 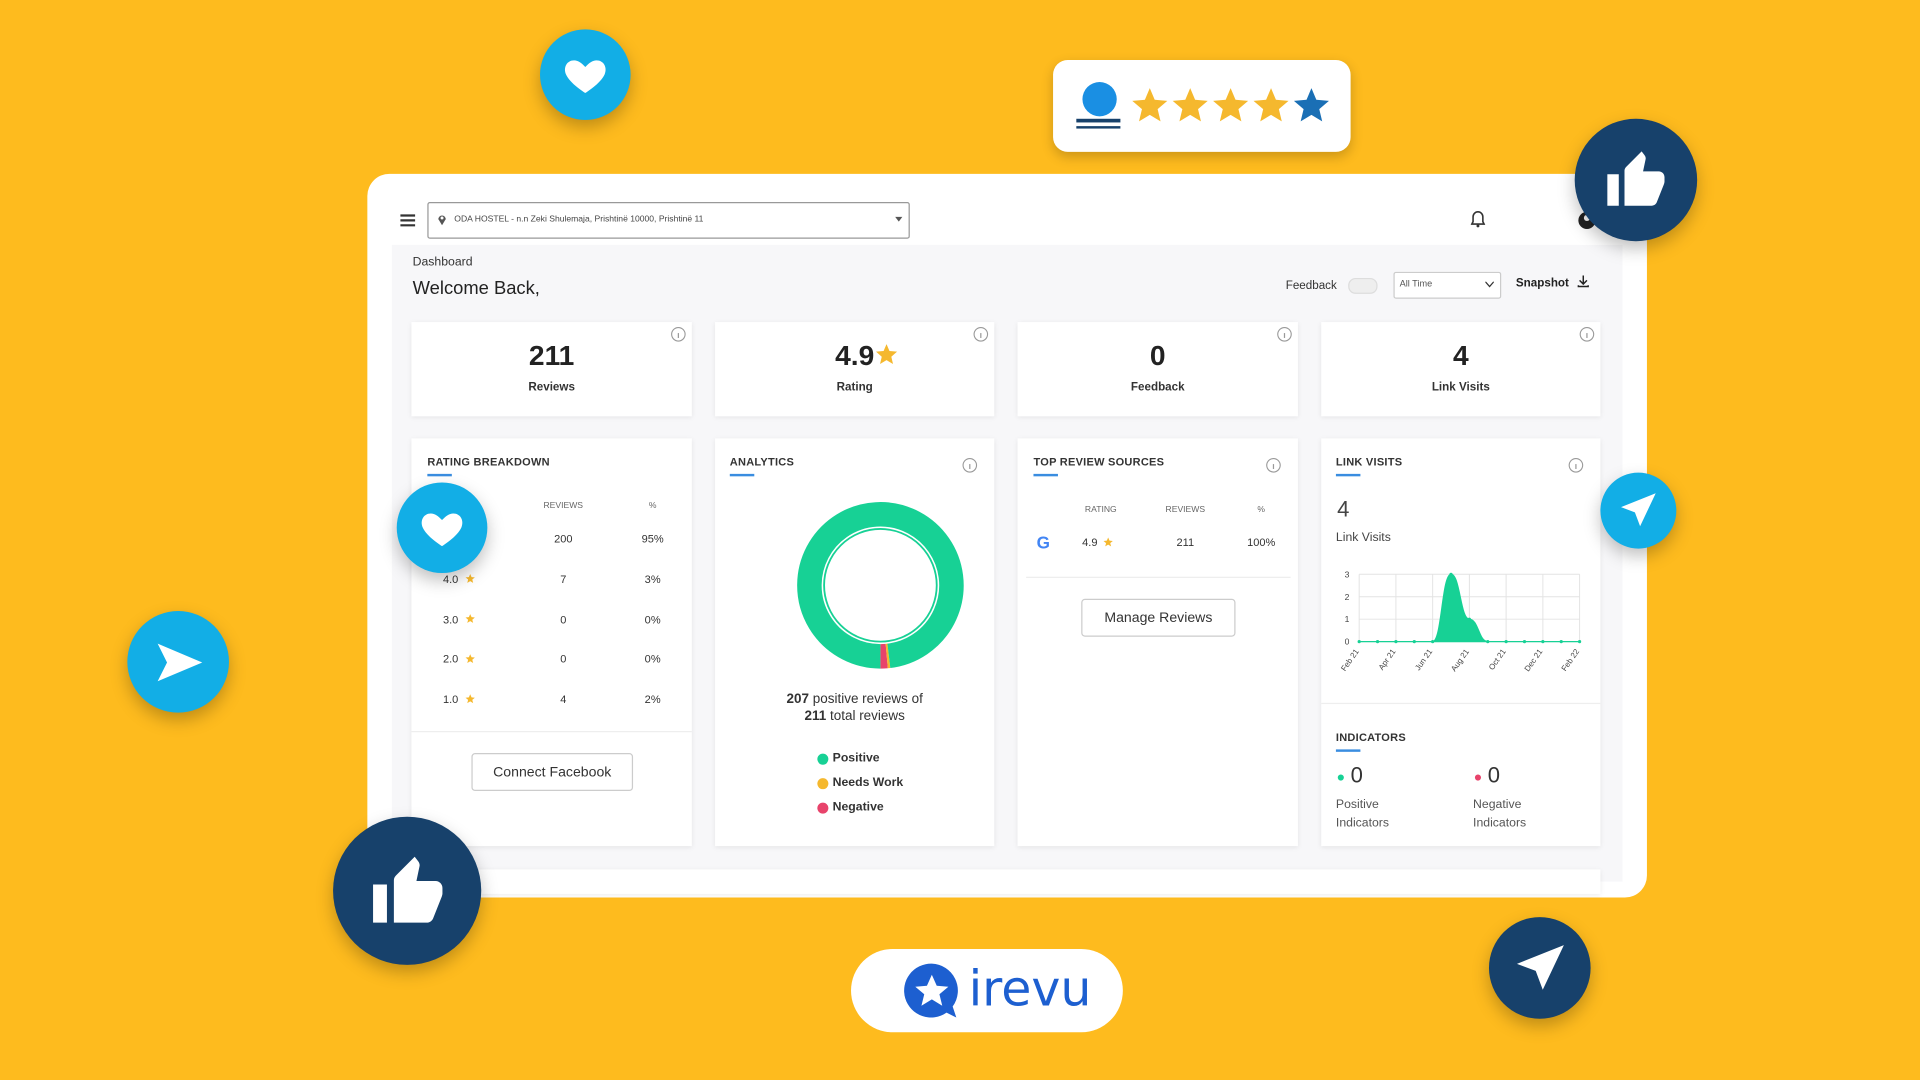 What do you see at coordinates (1350, 660) in the screenshot?
I see `x-tick-label: Feb 21` at bounding box center [1350, 660].